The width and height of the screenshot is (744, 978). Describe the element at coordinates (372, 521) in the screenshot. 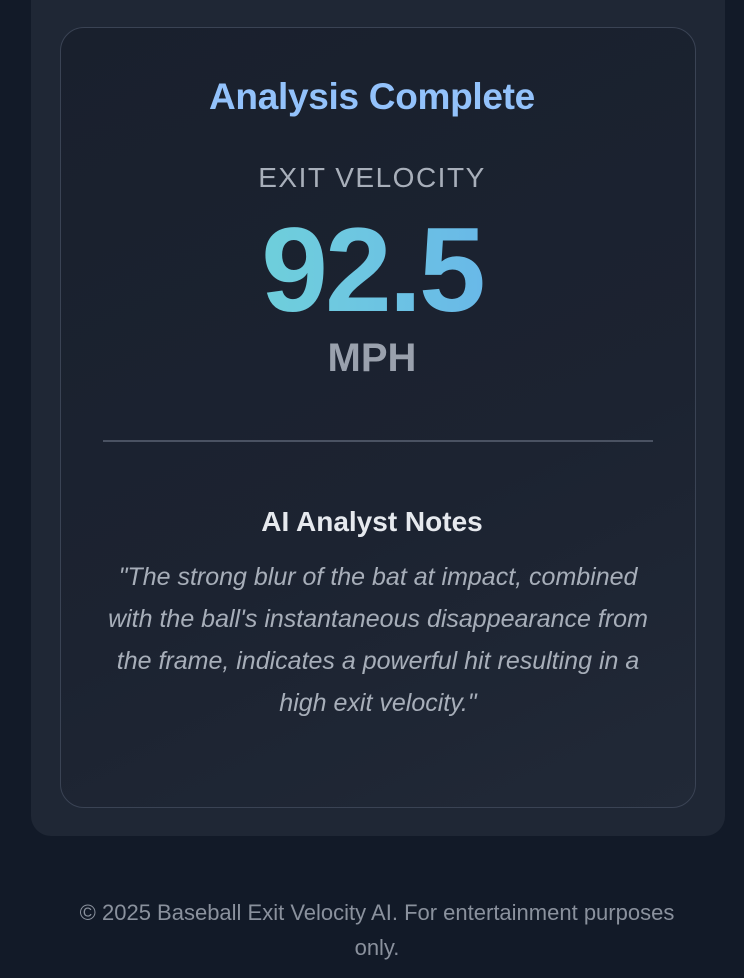

I see `analyst-notes-heading: AI Analyst Notes` at that location.